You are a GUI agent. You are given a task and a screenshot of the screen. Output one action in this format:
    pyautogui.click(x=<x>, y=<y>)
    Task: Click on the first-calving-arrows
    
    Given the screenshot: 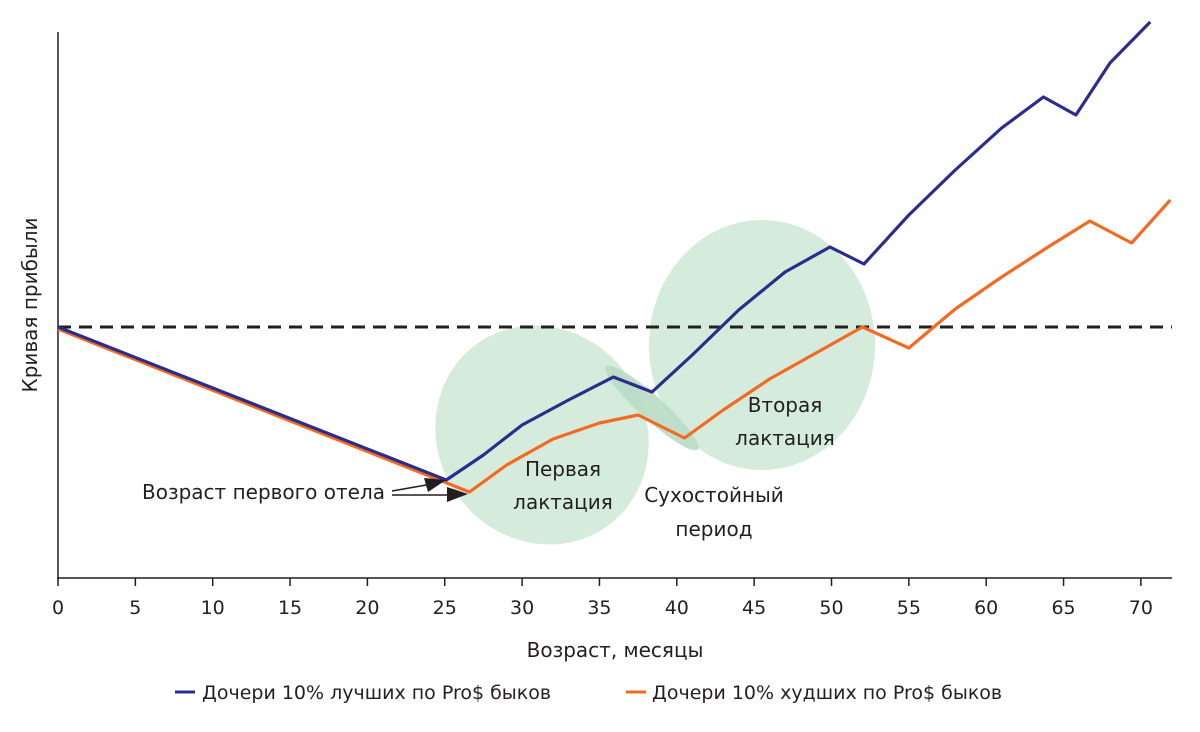 What is the action you would take?
    pyautogui.click(x=429, y=490)
    